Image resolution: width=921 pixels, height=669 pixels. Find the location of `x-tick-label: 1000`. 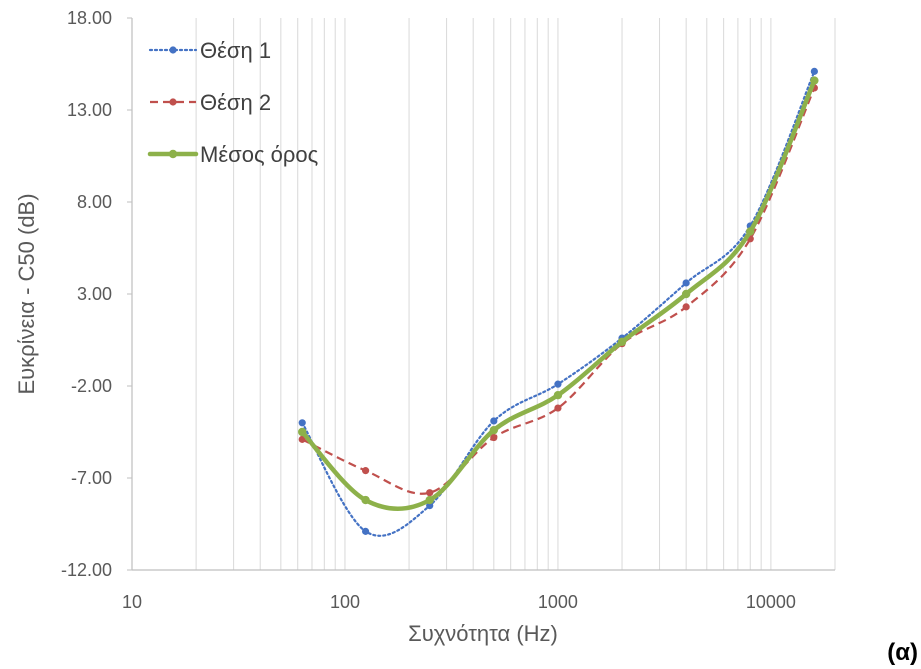

x-tick-label: 1000 is located at coordinates (558, 602).